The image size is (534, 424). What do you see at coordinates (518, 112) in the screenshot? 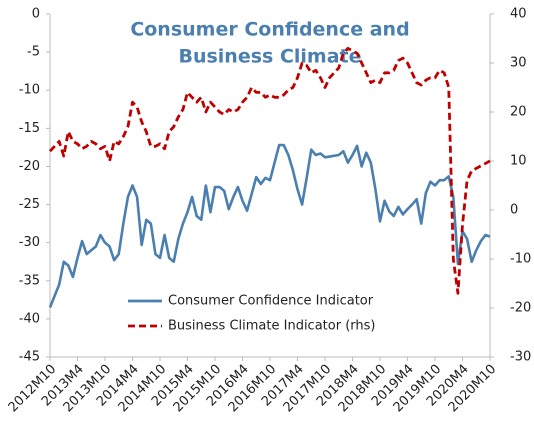
I see `y2-tick-label: 20` at bounding box center [518, 112].